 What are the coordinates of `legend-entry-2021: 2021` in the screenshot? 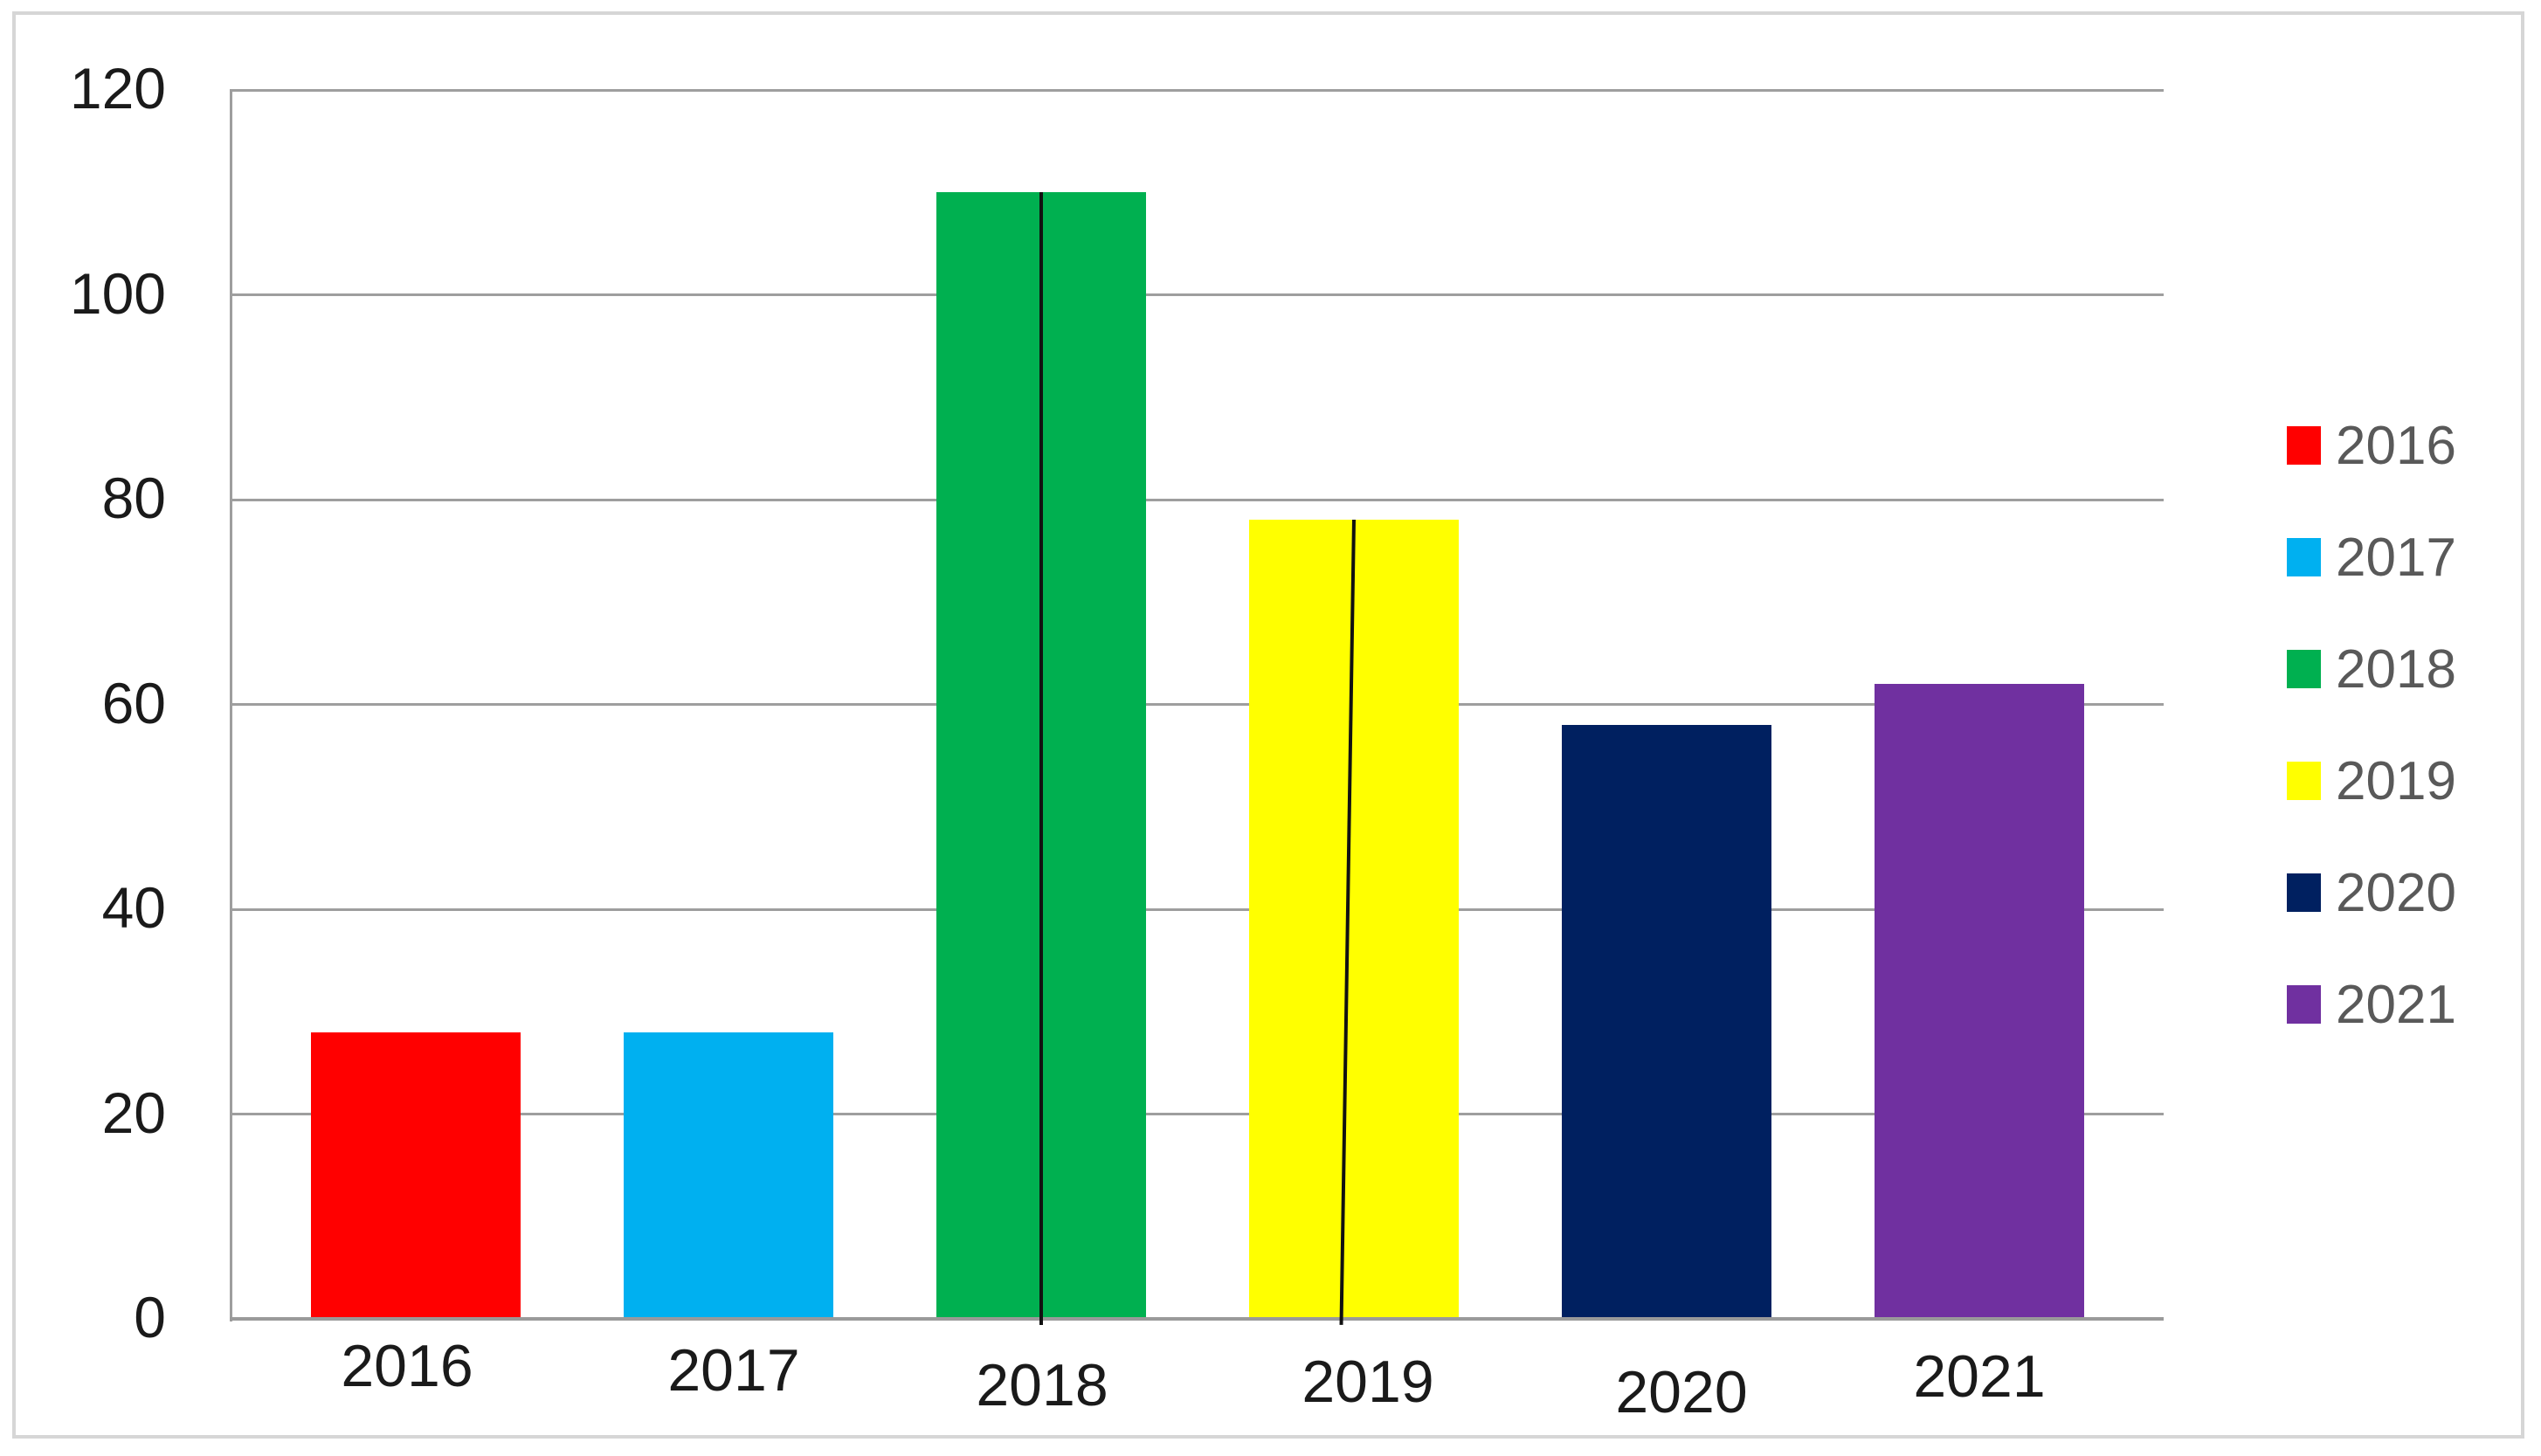 It's located at (2371, 1005).